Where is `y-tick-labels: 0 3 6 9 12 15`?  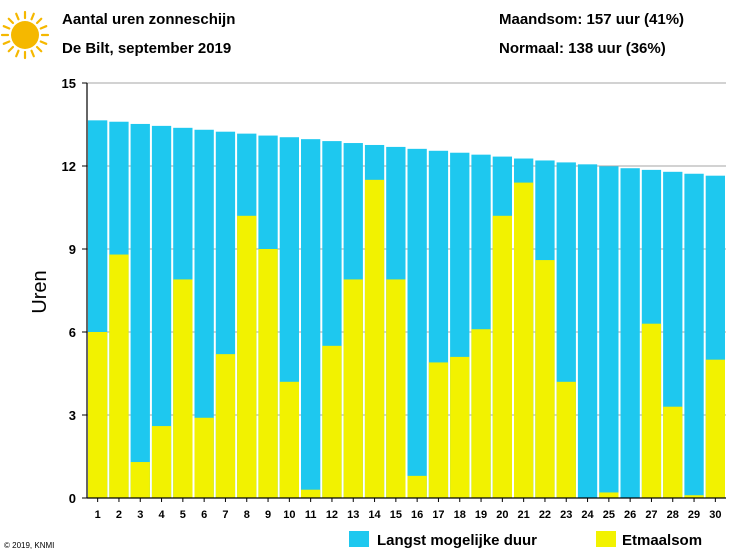 y-tick-labels: 0 3 6 9 12 15 is located at coordinates (69, 291).